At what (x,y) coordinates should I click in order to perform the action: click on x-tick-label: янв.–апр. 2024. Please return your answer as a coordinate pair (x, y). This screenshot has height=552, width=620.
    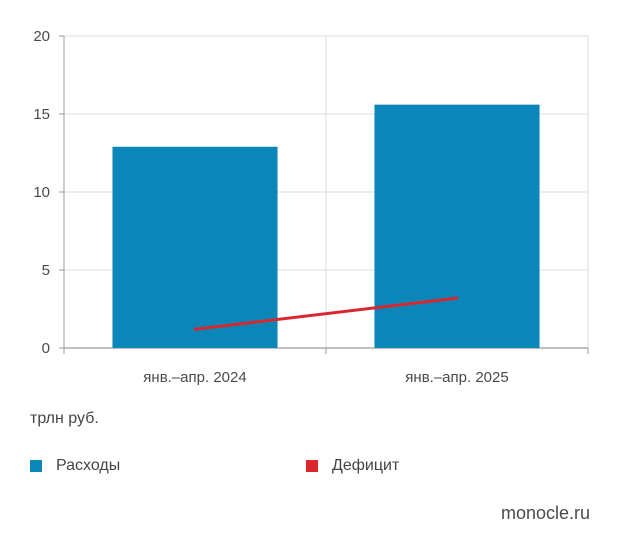
    Looking at the image, I should click on (194, 377).